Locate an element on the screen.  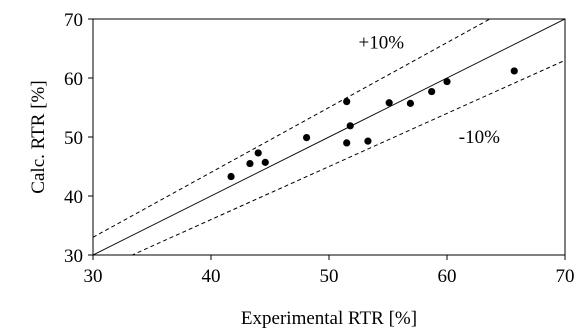
y-tick-label-30: 30 is located at coordinates (73, 256).